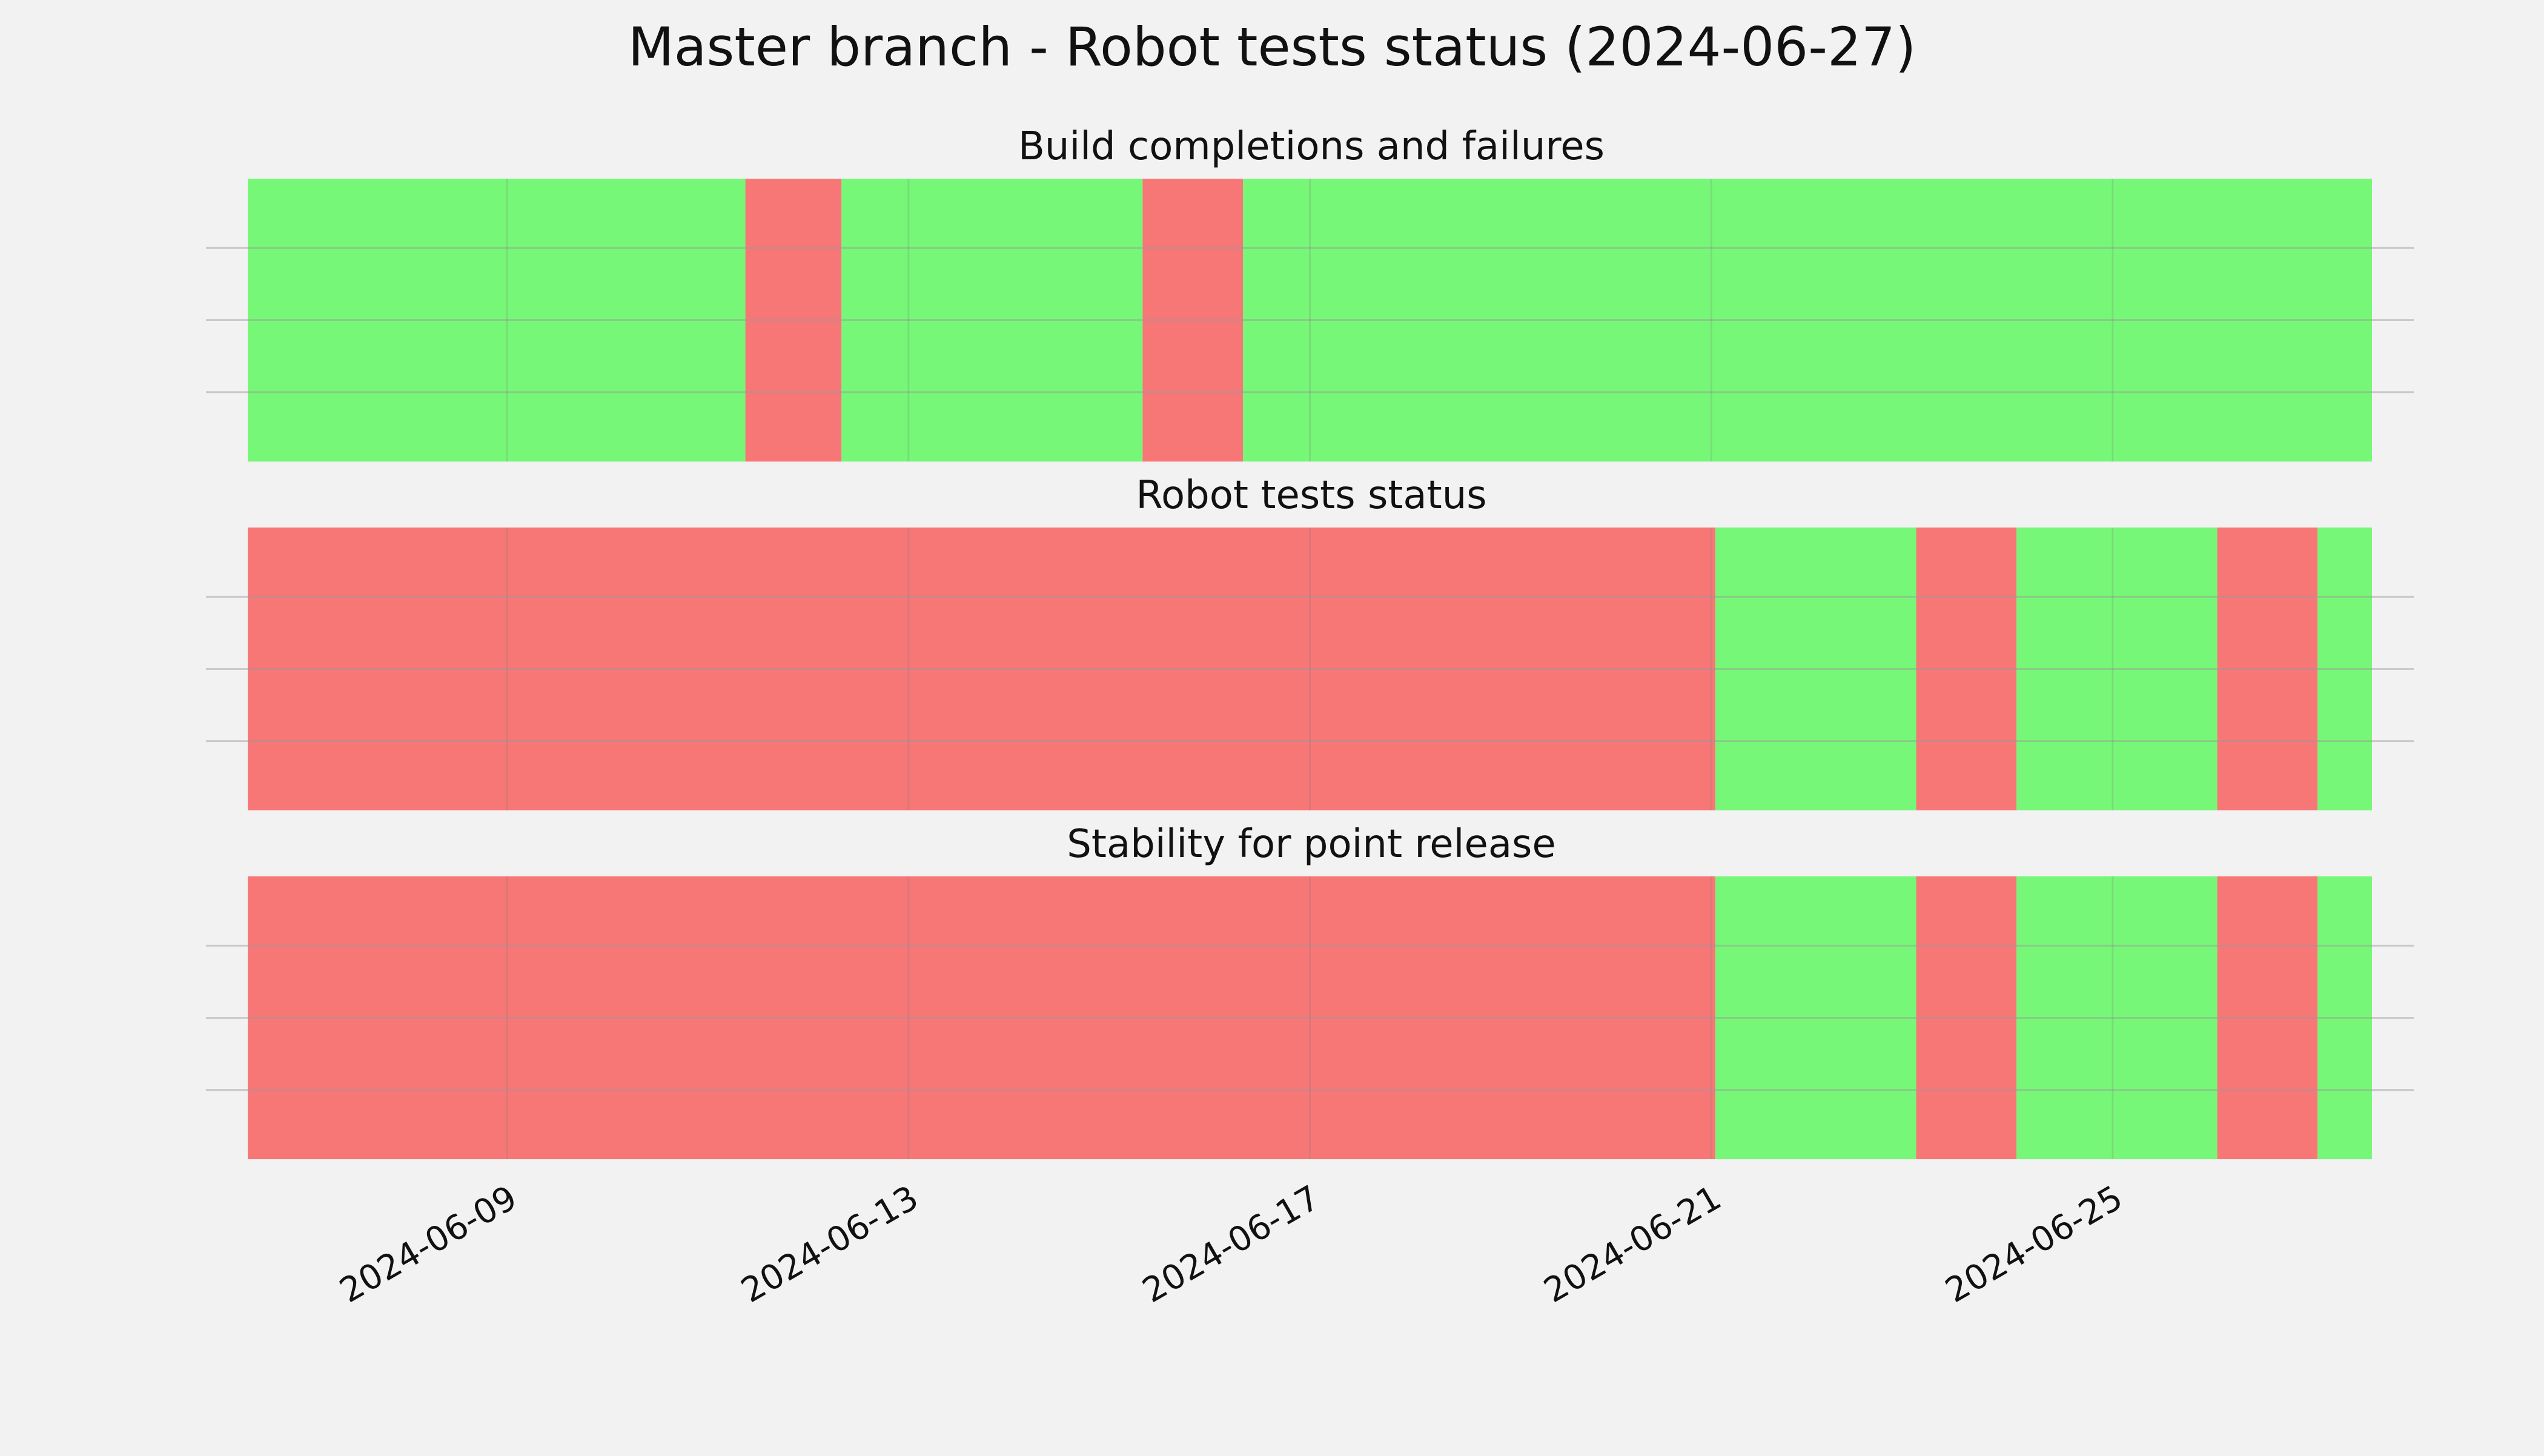 This screenshot has width=2544, height=1456. Describe the element at coordinates (1311, 844) in the screenshot. I see `panel-title: Stability for point release` at that location.